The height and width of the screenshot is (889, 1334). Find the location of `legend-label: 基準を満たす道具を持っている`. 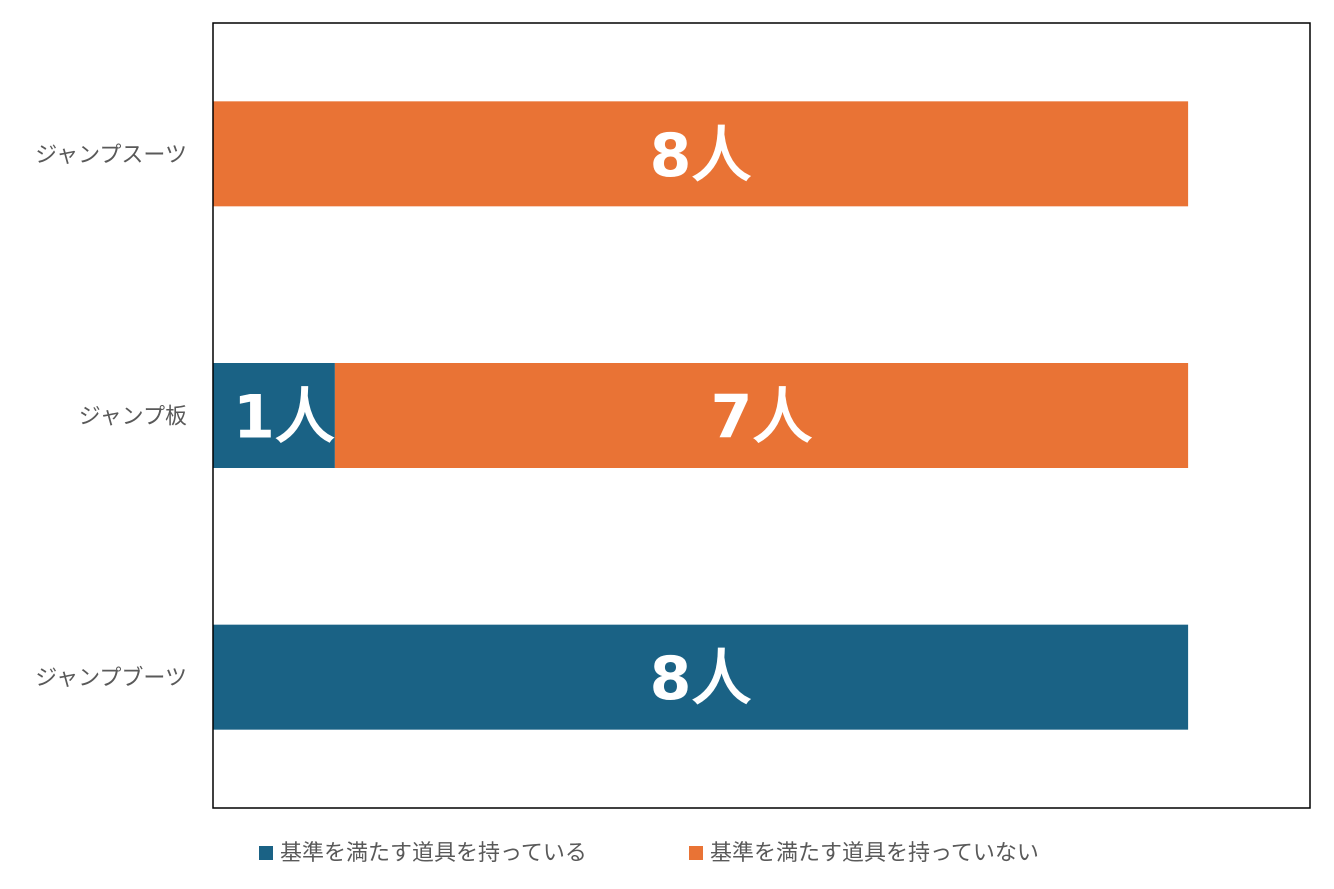

legend-label: 基準を満たす道具を持っている is located at coordinates (433, 853).